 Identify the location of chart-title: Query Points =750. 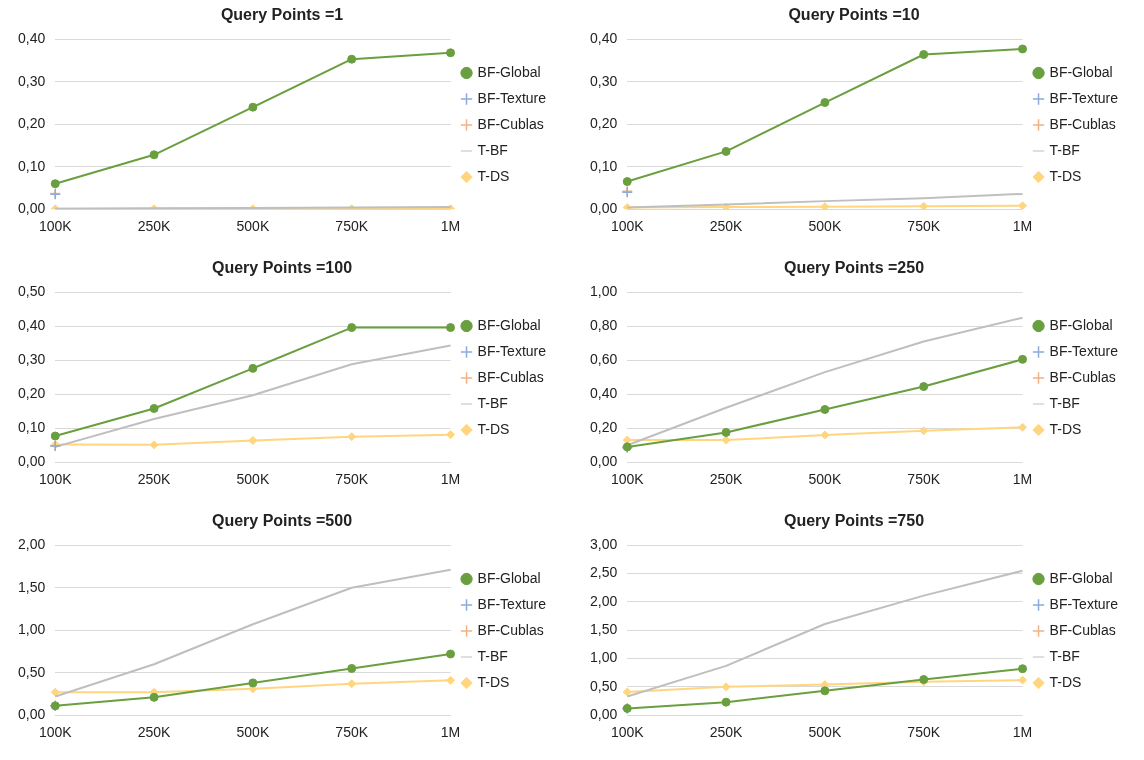
(854, 521).